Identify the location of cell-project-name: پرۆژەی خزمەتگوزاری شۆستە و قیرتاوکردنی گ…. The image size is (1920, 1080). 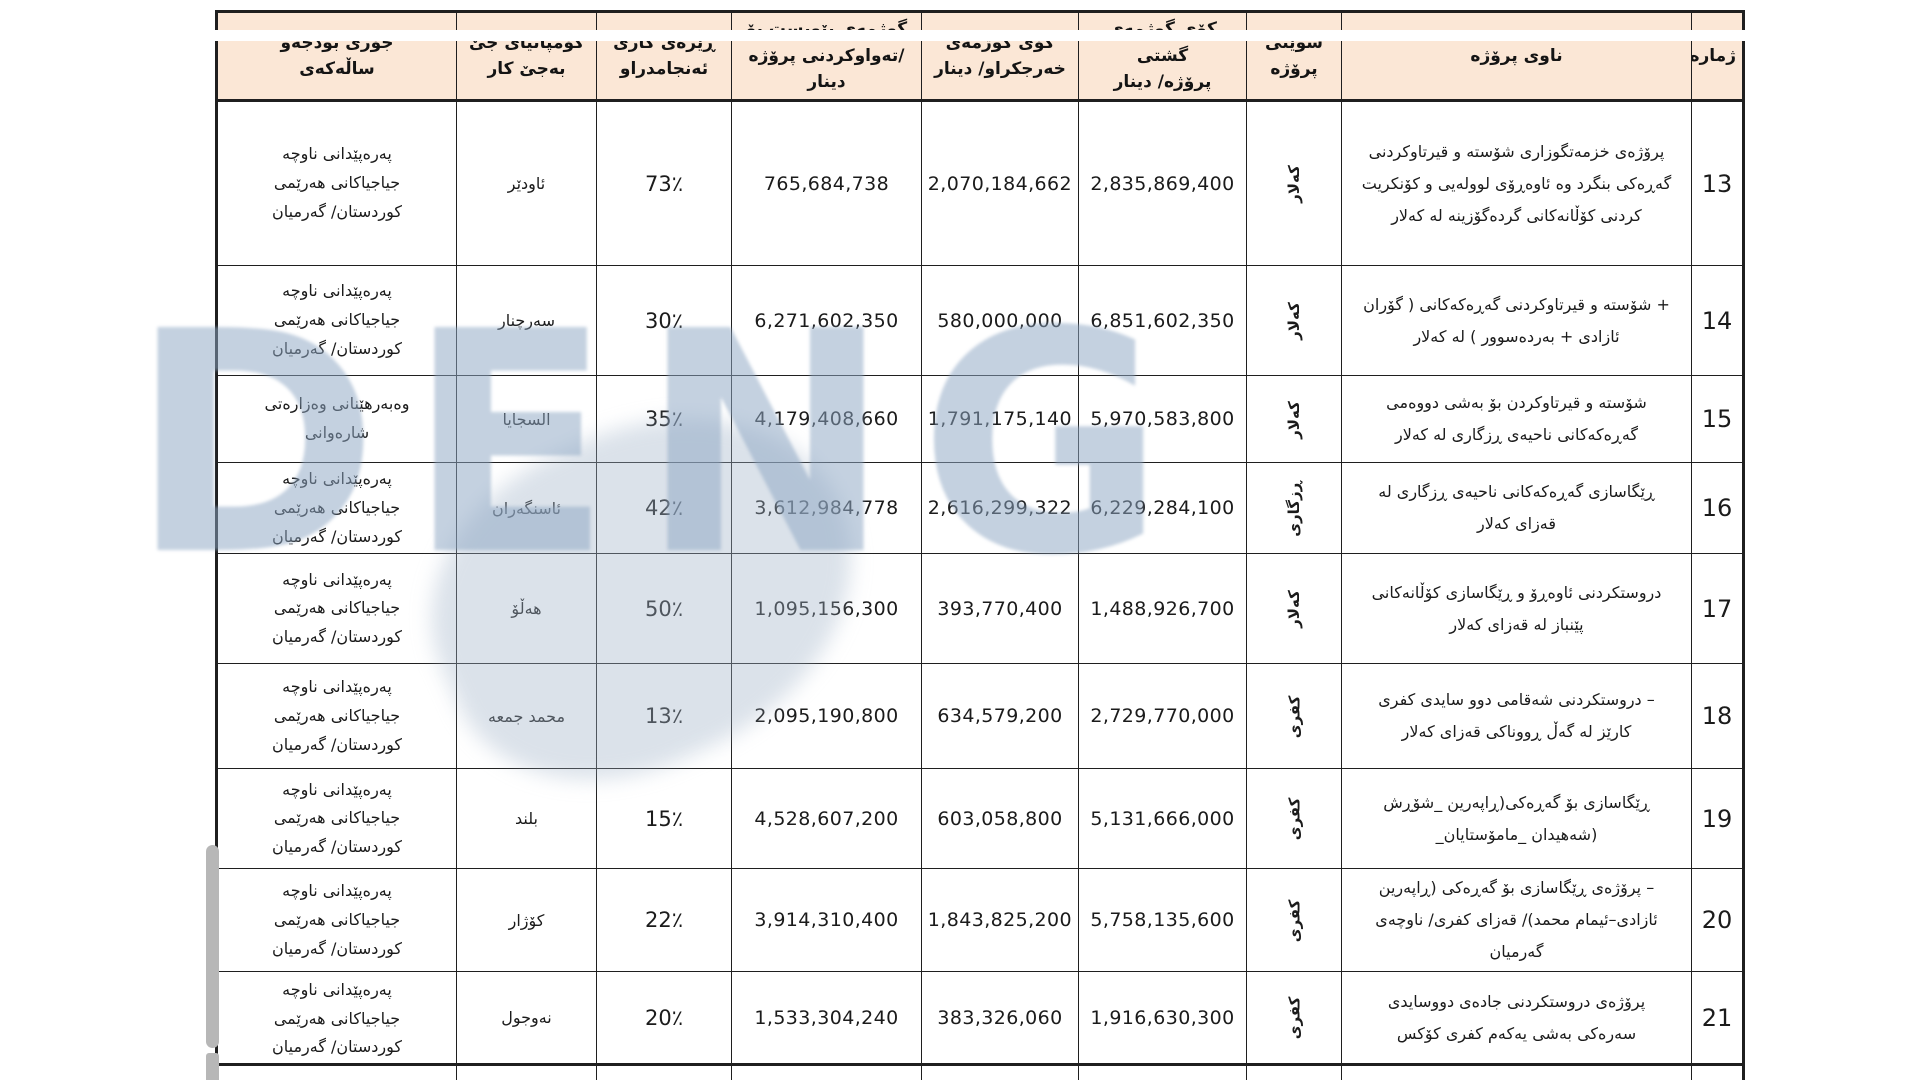
(1516, 183).